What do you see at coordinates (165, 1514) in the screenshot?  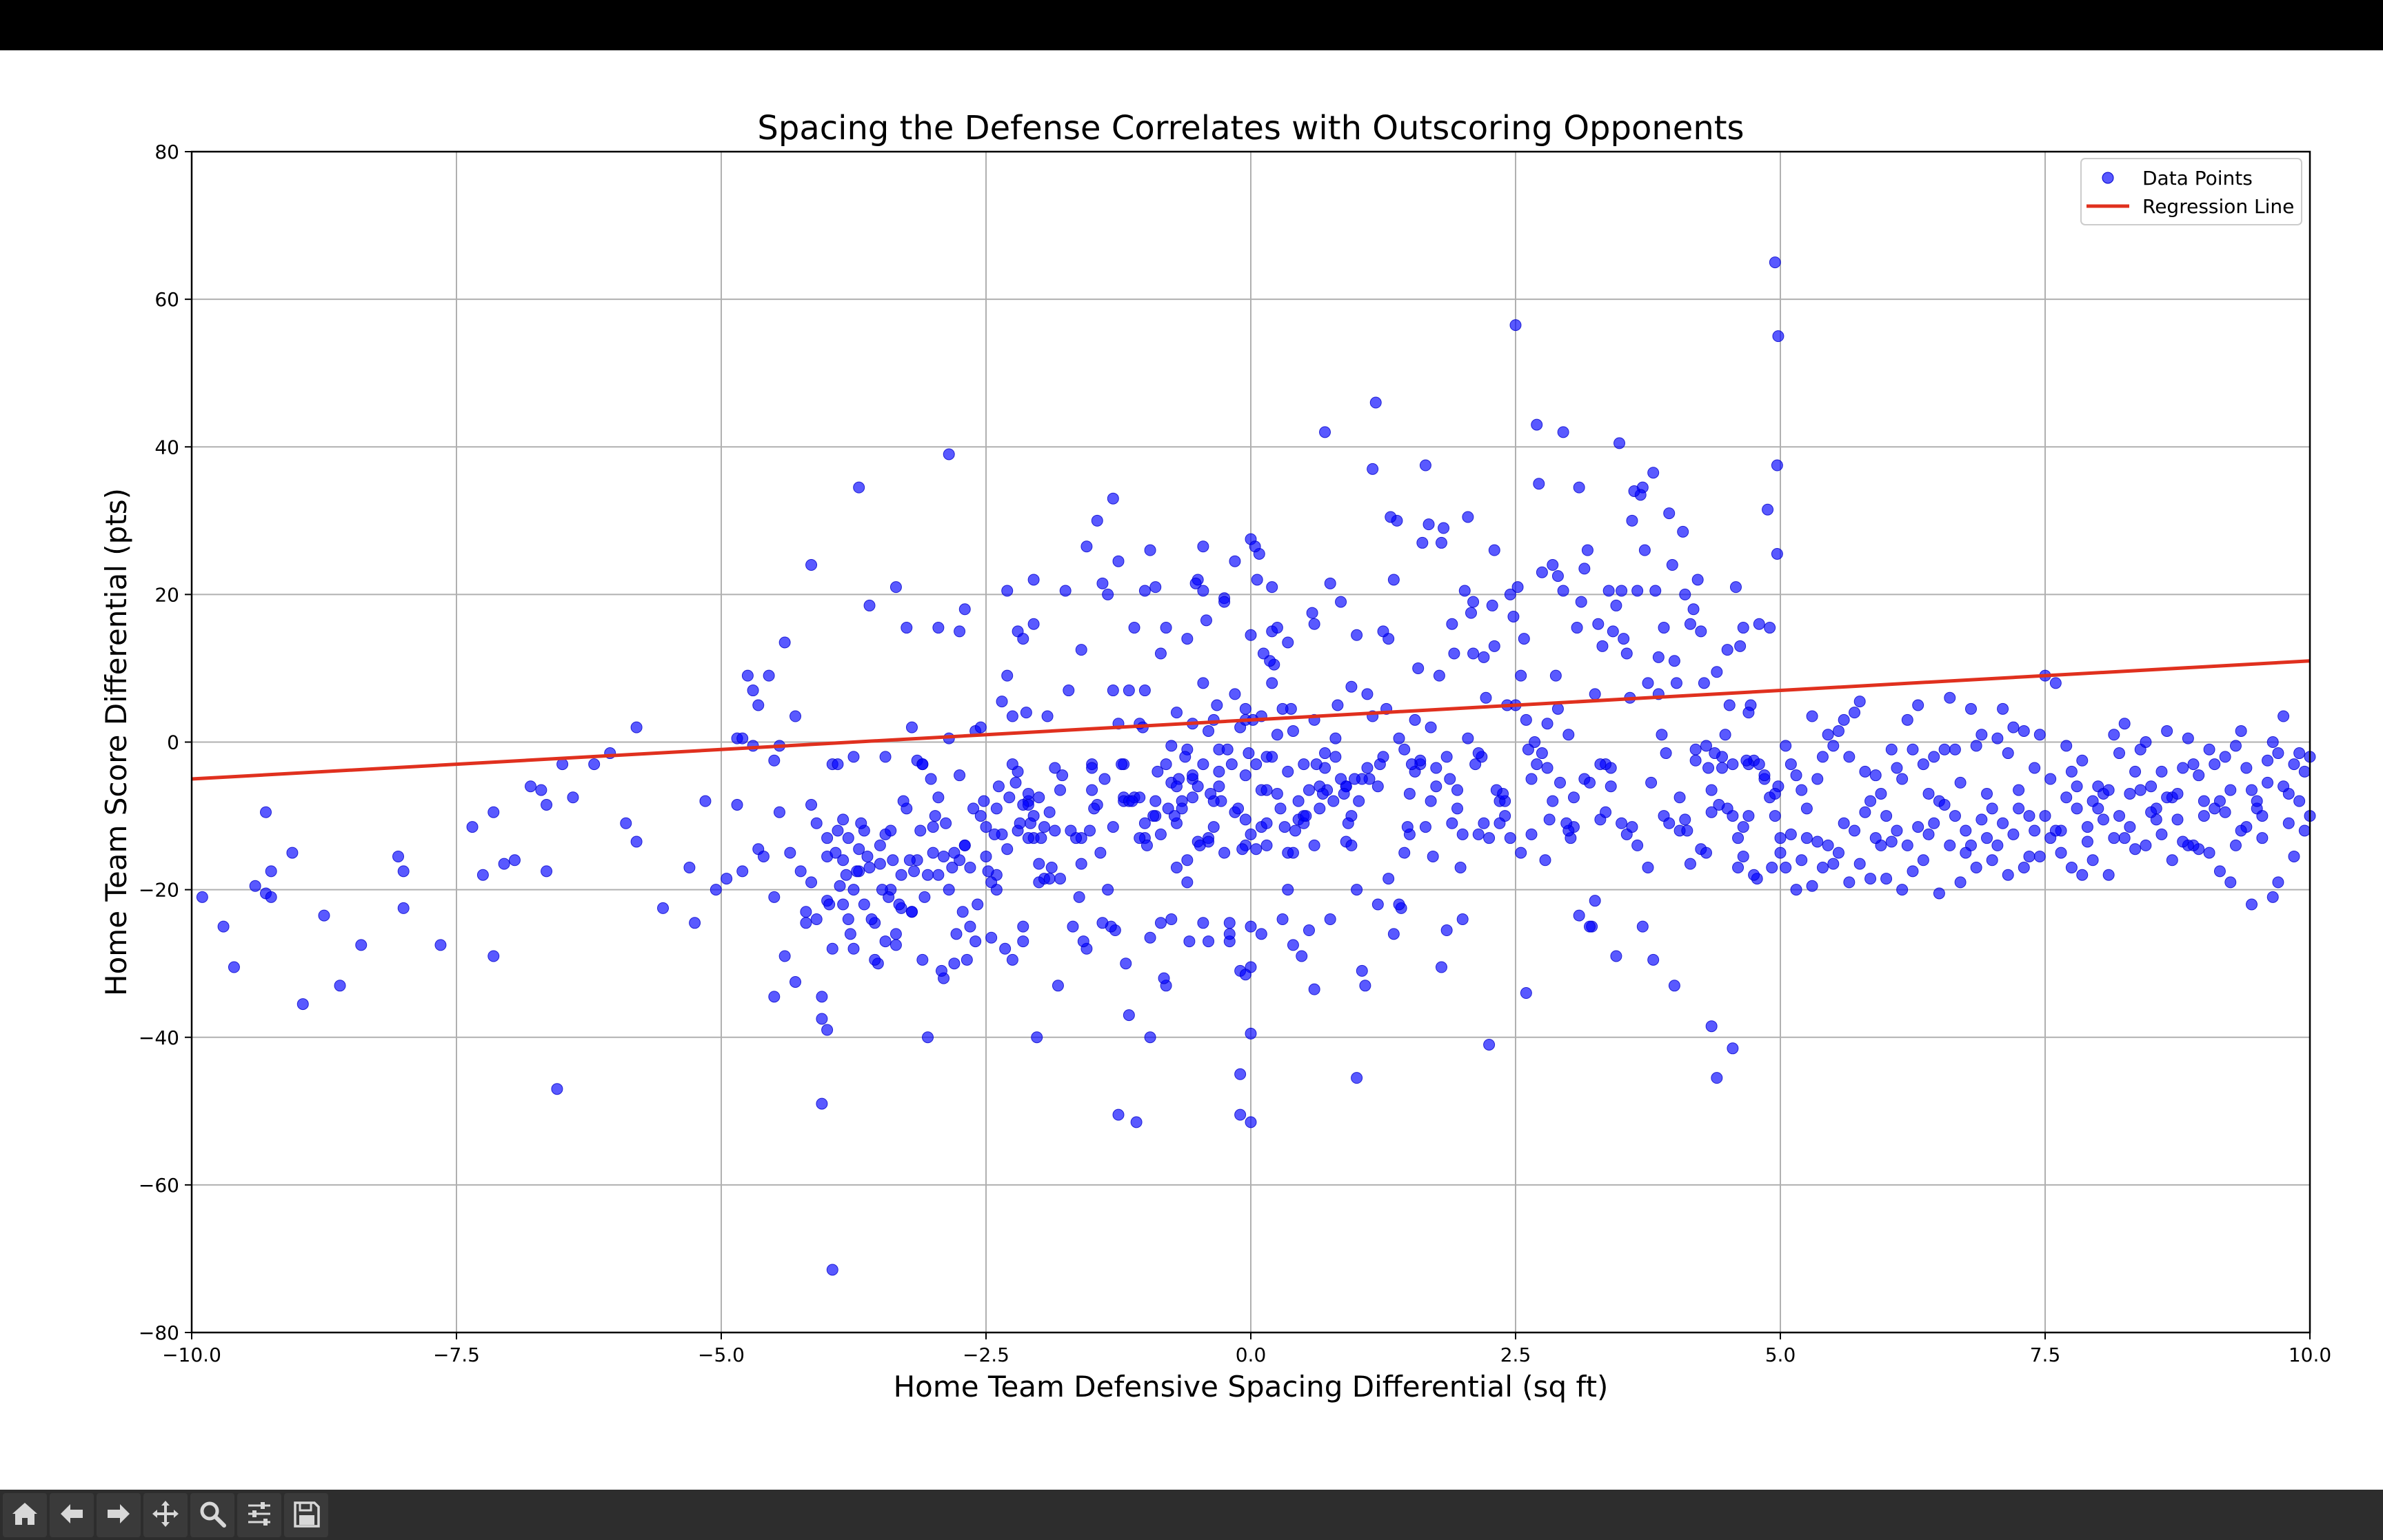 I see `pan-move-button` at bounding box center [165, 1514].